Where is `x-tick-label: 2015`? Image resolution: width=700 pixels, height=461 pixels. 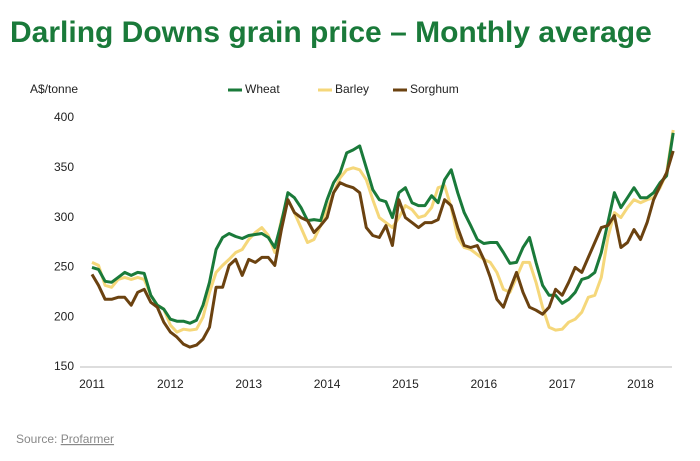
x-tick-label: 2015 is located at coordinates (405, 384).